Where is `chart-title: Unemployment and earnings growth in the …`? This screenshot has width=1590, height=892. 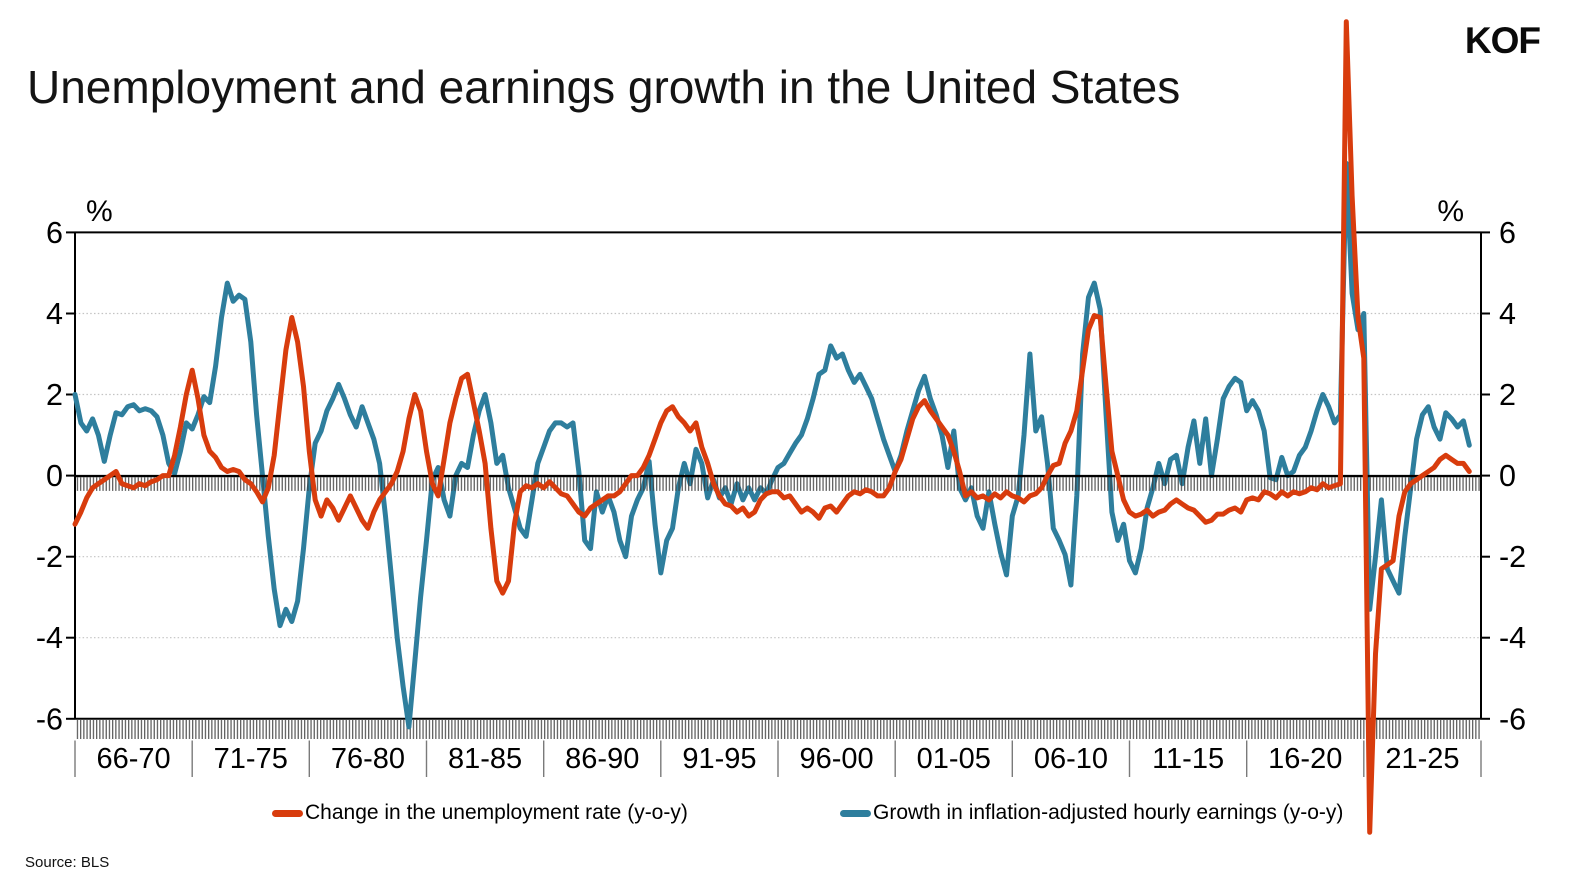 chart-title: Unemployment and earnings growth in the … is located at coordinates (604, 87).